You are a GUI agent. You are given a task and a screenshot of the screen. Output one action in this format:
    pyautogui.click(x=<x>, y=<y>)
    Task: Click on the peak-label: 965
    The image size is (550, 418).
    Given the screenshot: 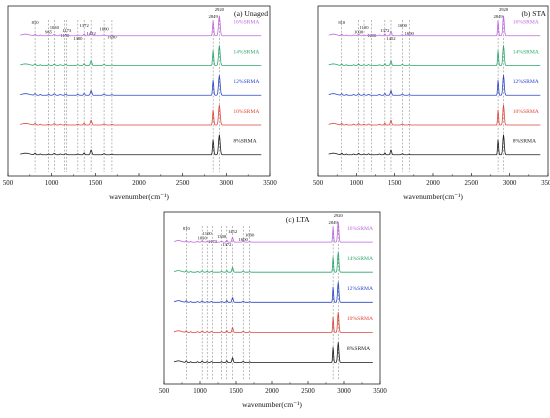 What is the action you would take?
    pyautogui.click(x=49, y=32)
    